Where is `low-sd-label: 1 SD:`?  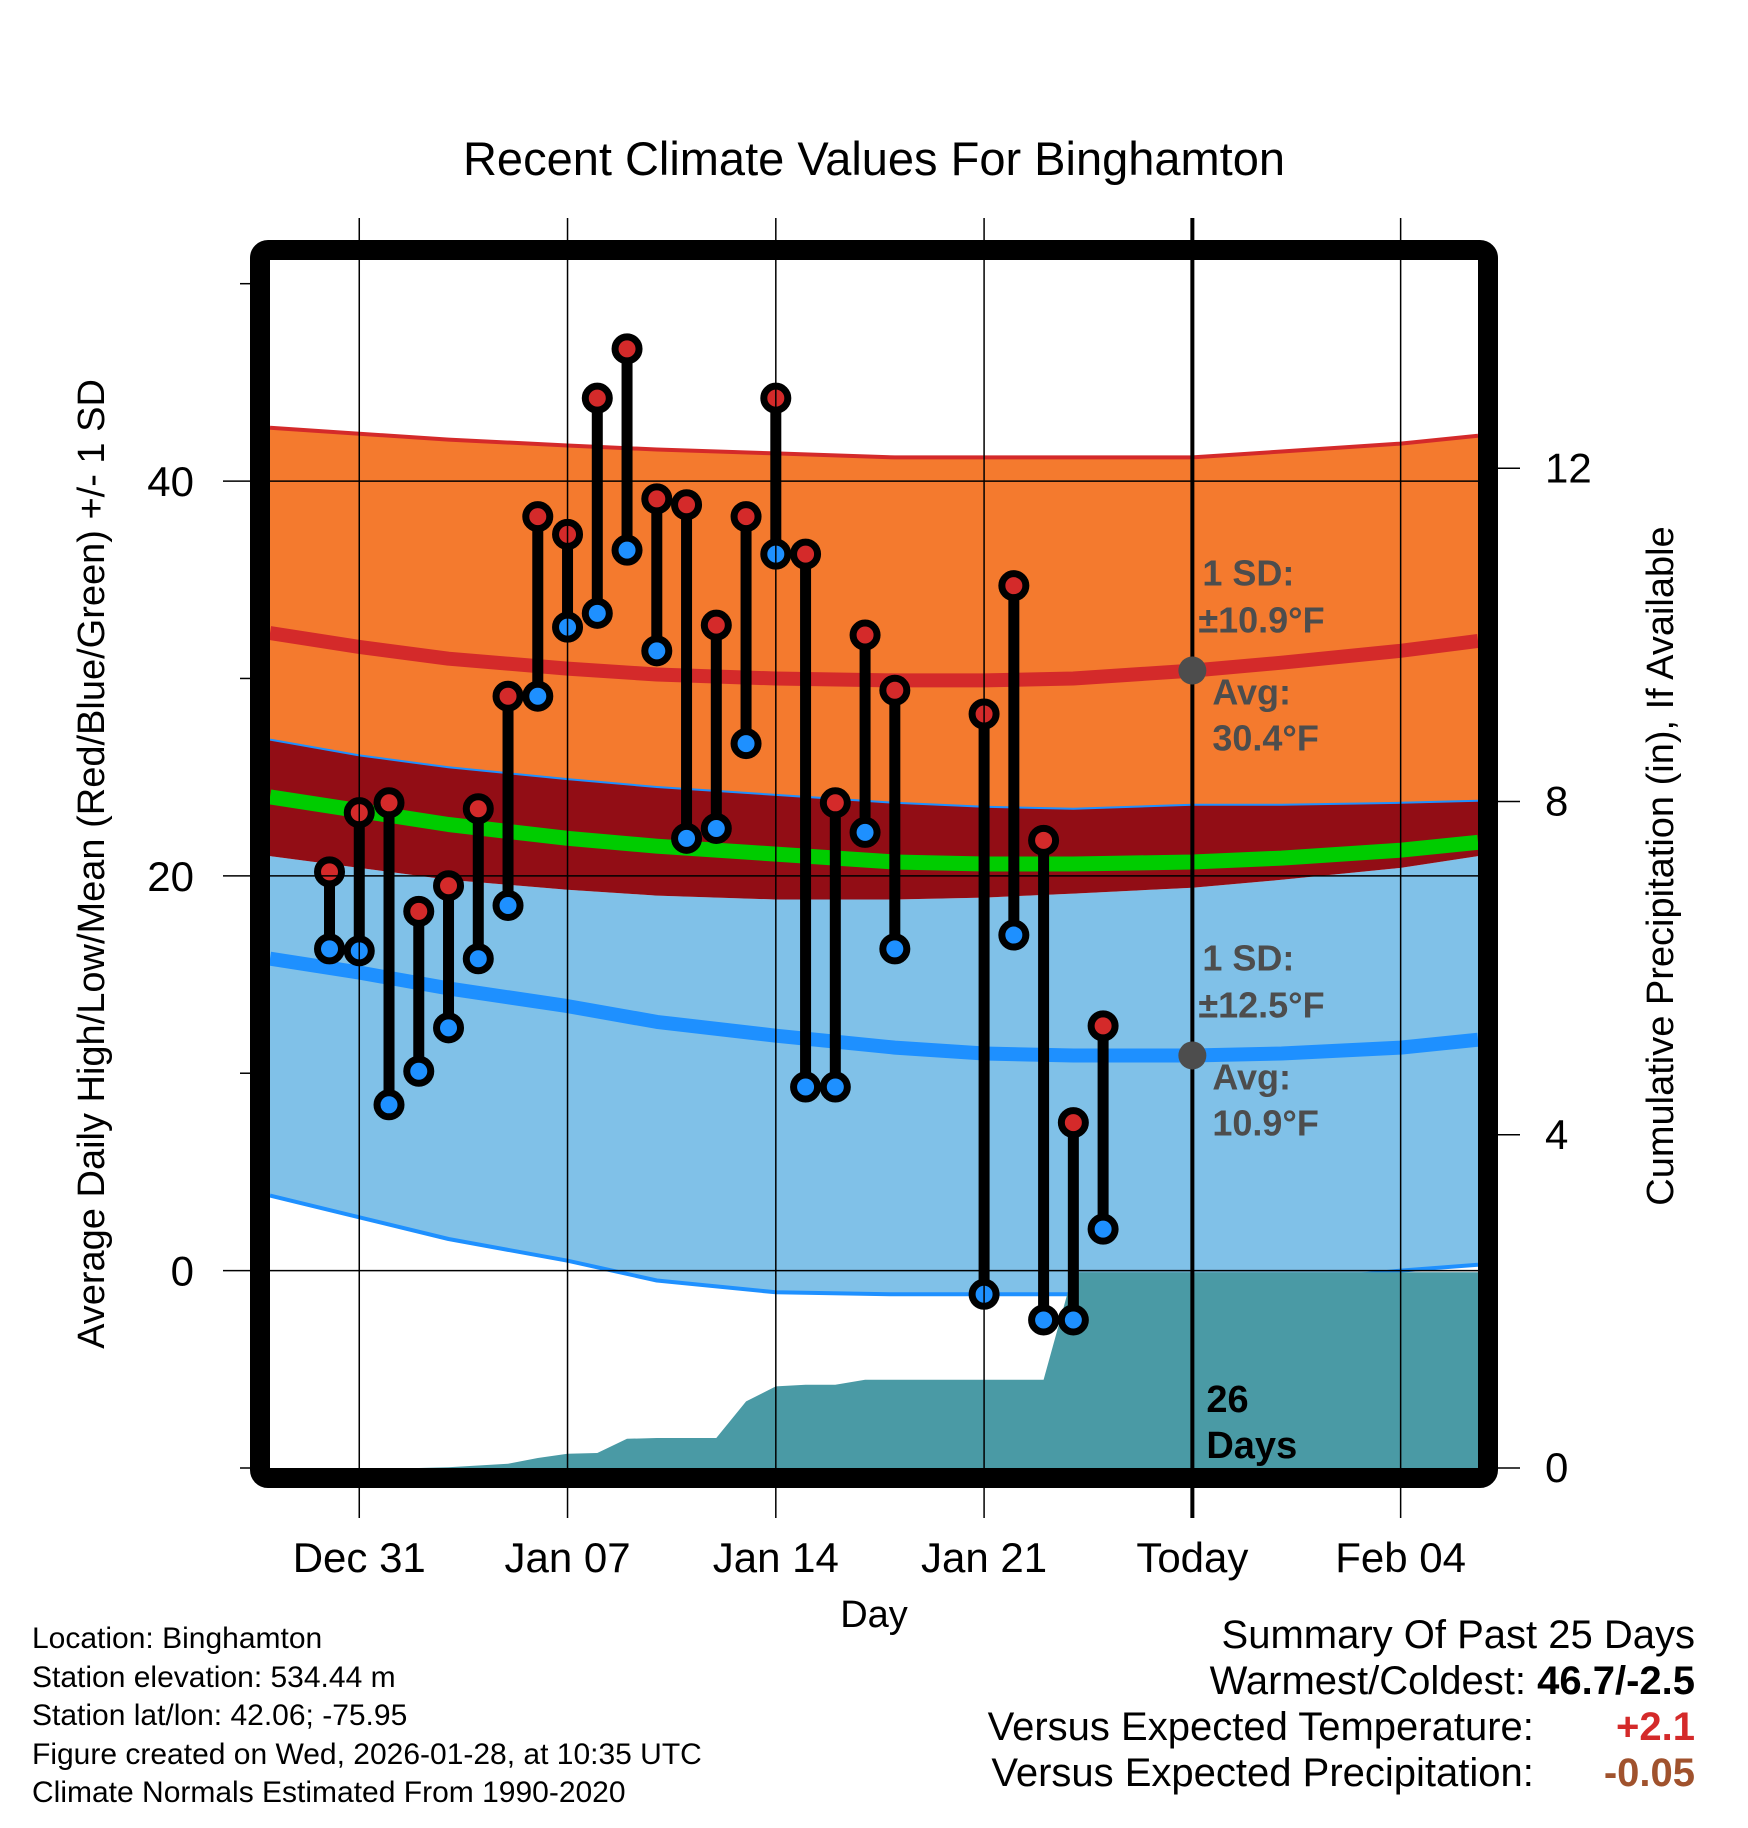 low-sd-label: 1 SD: is located at coordinates (1248, 957).